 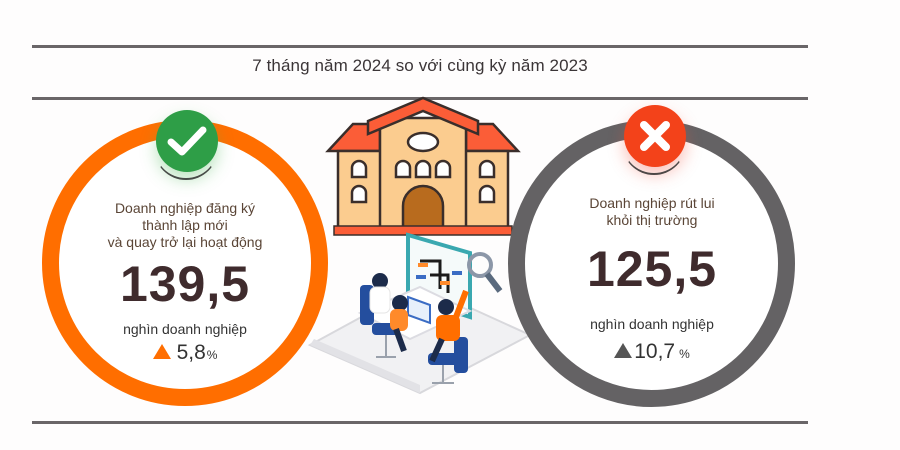 What do you see at coordinates (655, 351) in the screenshot?
I see `change-value: 10,7` at bounding box center [655, 351].